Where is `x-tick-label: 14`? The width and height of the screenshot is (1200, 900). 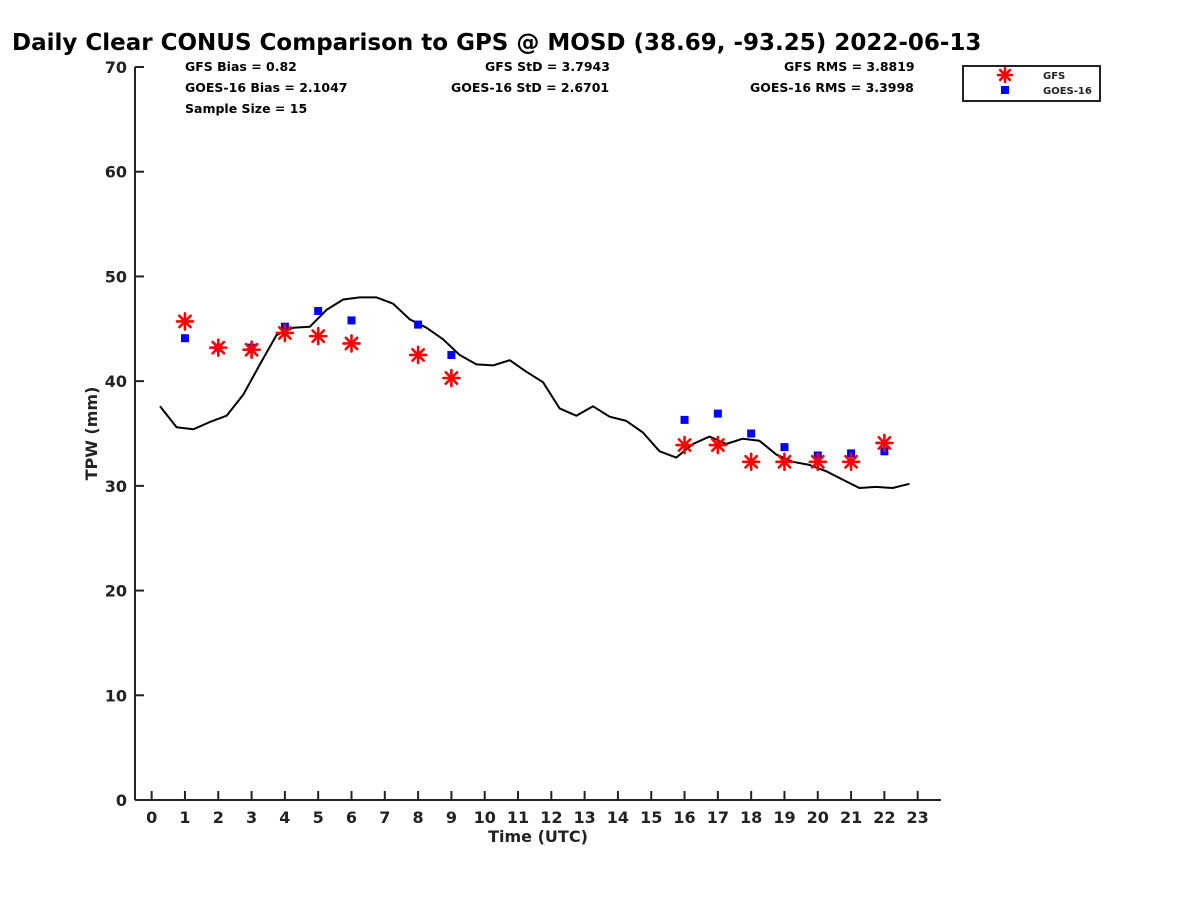
x-tick-label: 14 is located at coordinates (618, 817).